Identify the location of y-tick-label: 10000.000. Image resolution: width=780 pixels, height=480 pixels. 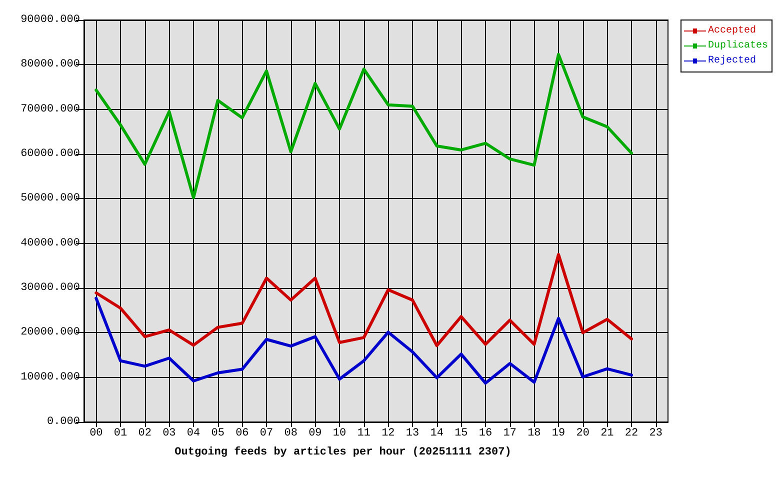
(50, 377).